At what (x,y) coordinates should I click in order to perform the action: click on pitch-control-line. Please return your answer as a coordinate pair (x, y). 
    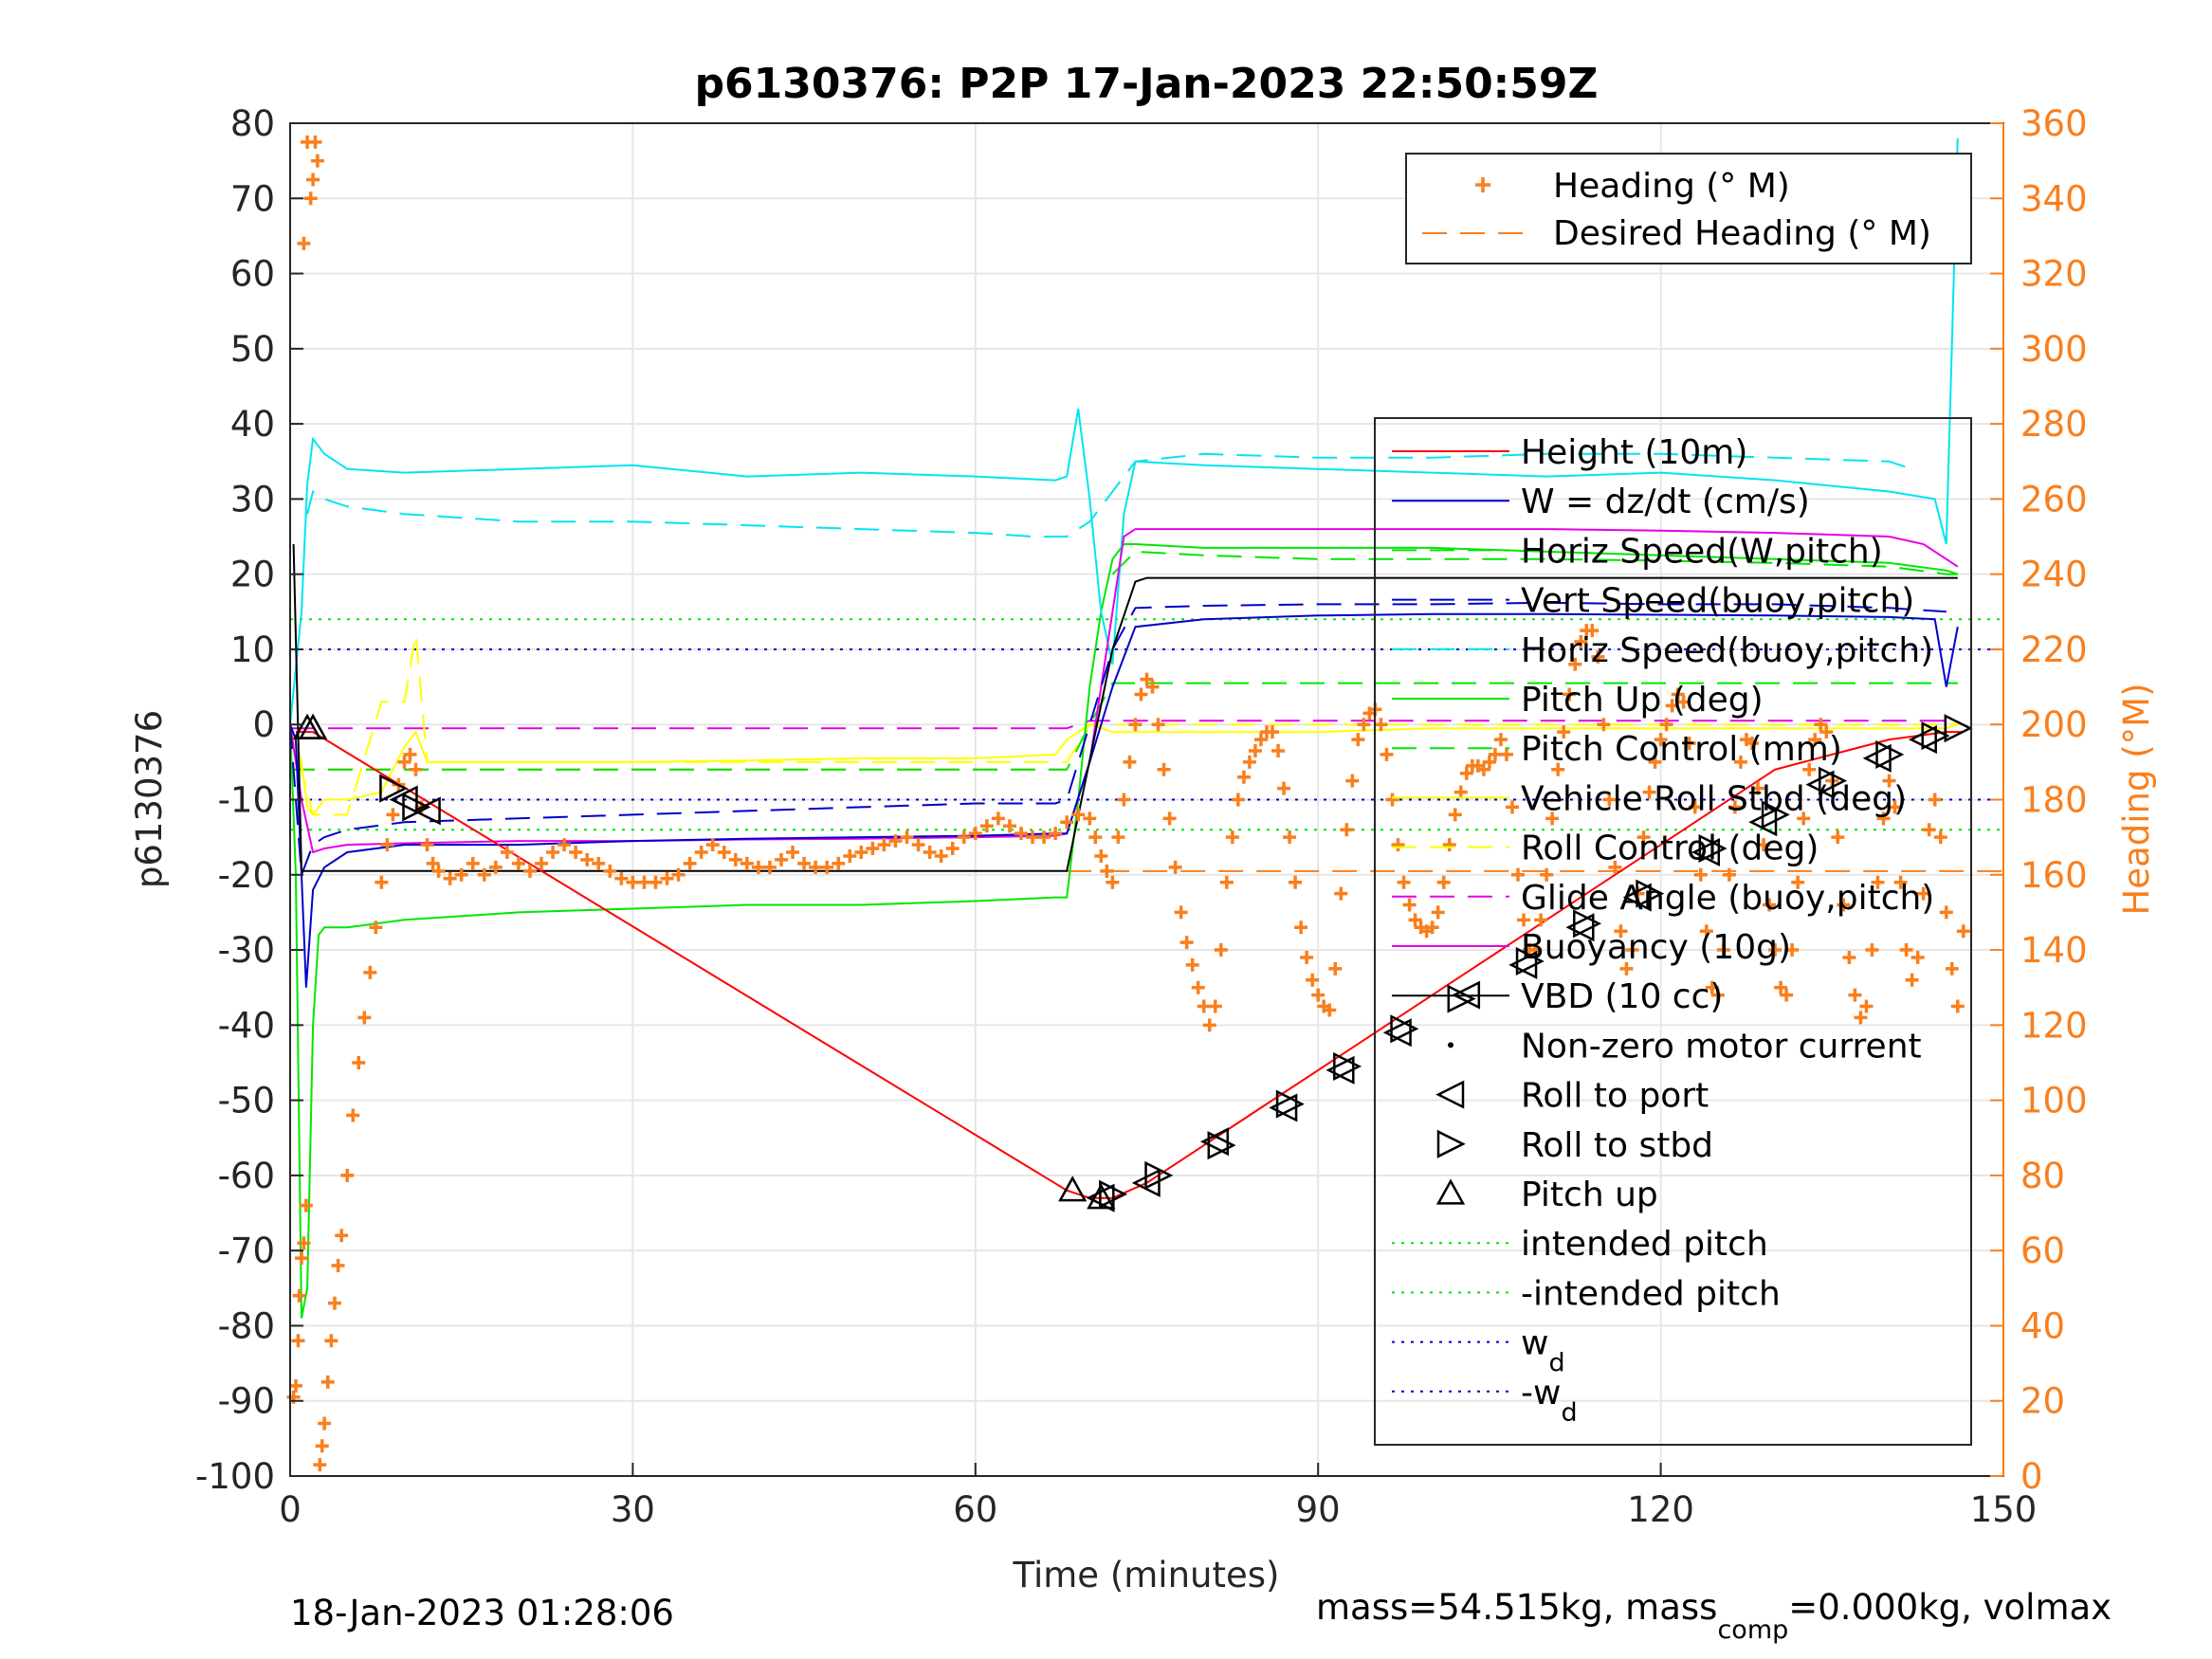
    Looking at the image, I should click on (1124, 726).